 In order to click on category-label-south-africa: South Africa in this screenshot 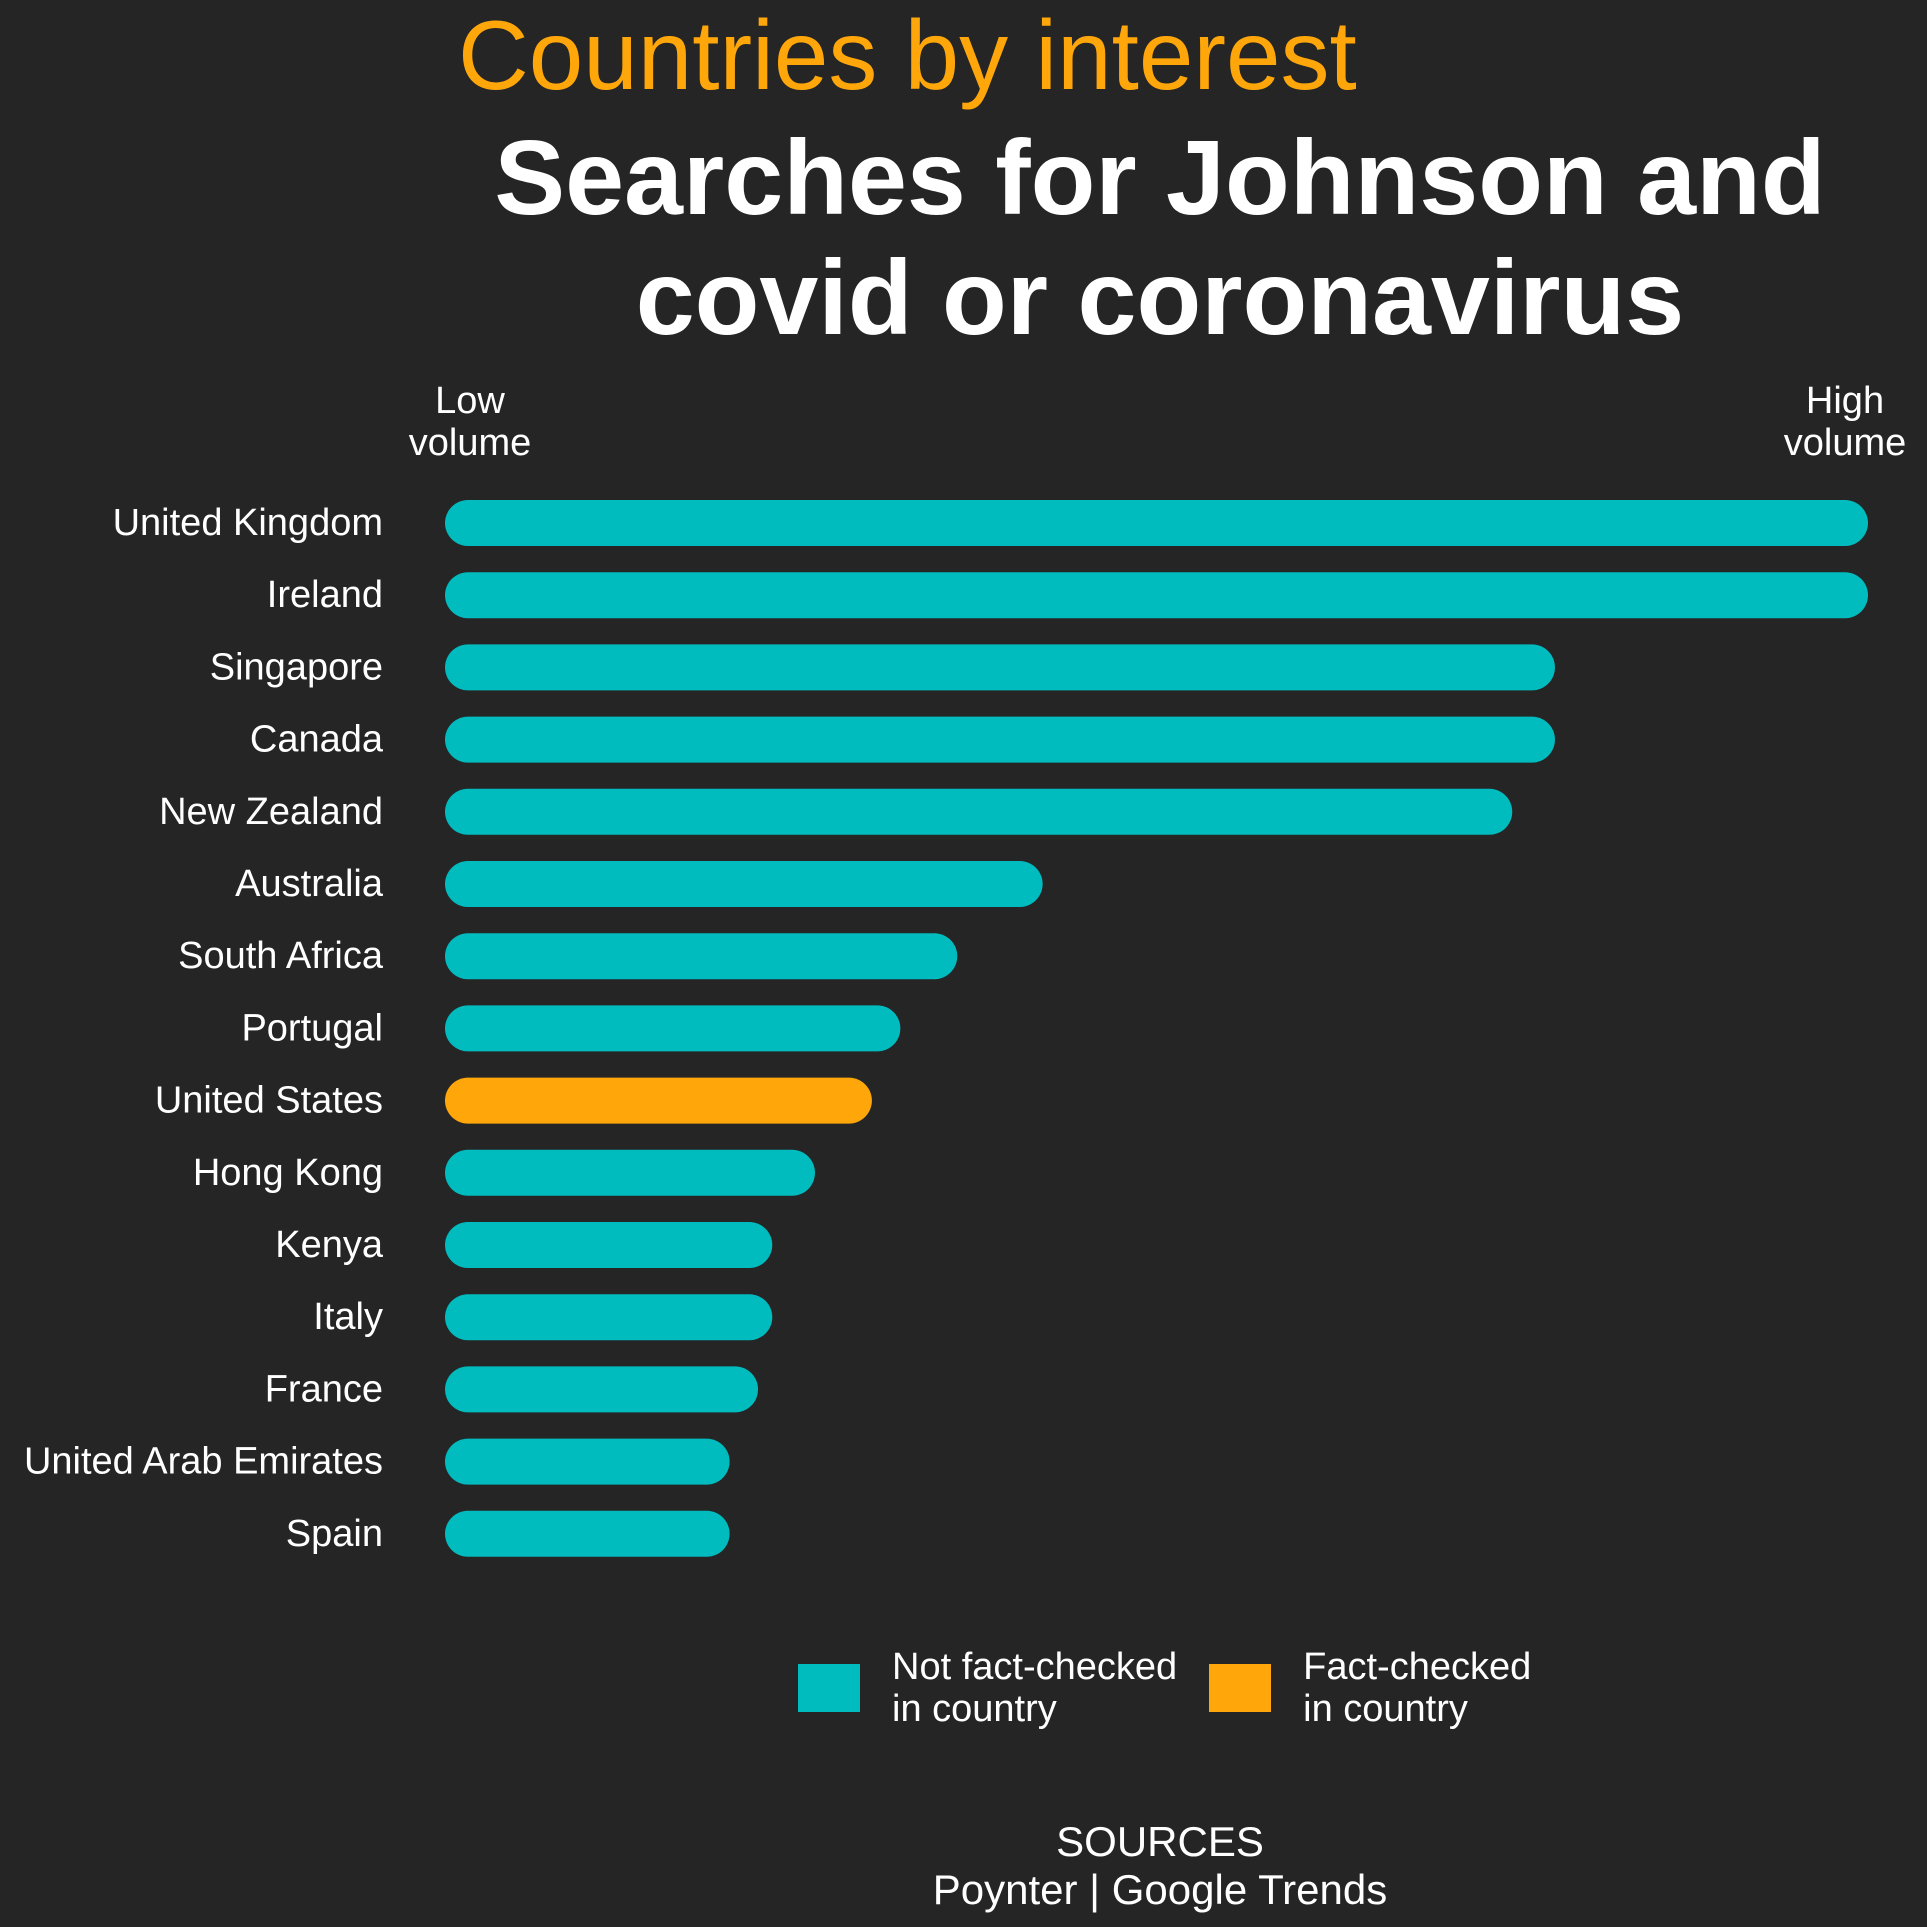, I will do `click(281, 956)`.